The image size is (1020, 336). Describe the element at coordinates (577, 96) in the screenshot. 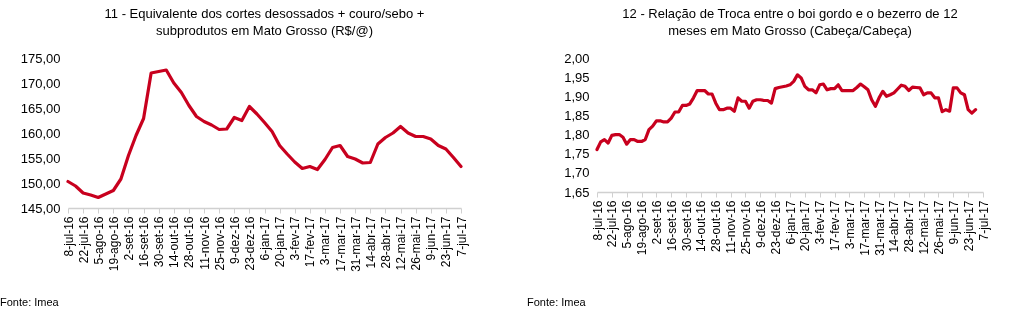

I see `y-tick-label: 1,90` at that location.